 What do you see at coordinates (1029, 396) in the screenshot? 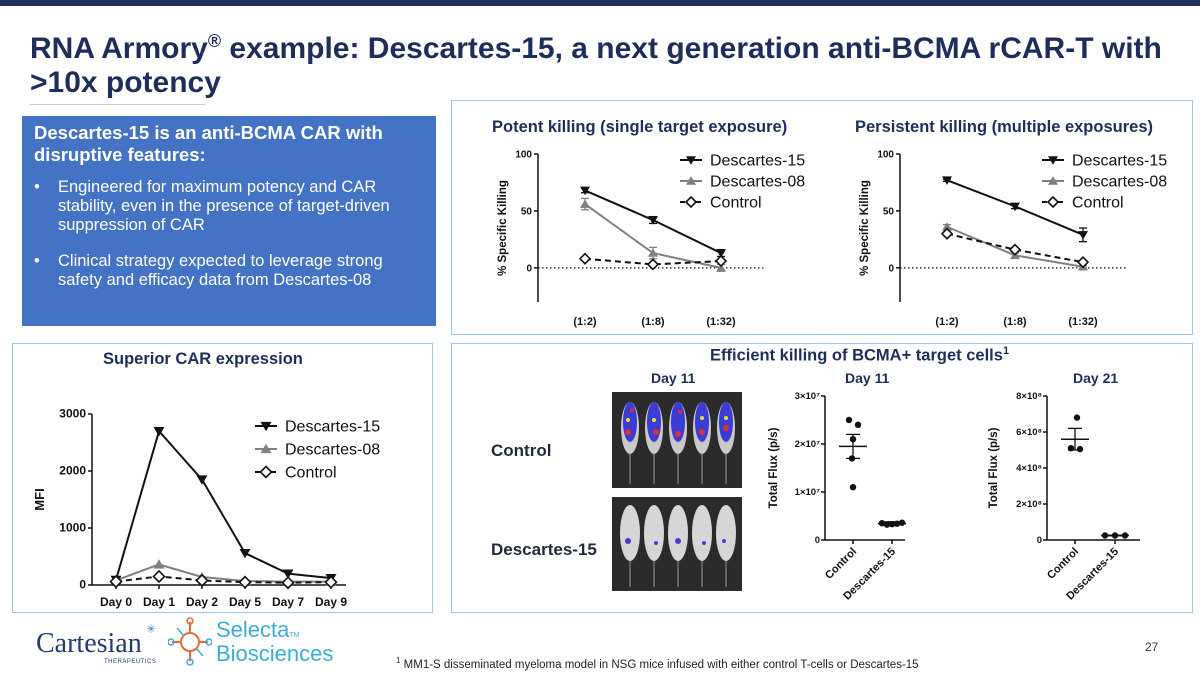
I see `y-tick-label-8-10: 8×10⁸` at bounding box center [1029, 396].